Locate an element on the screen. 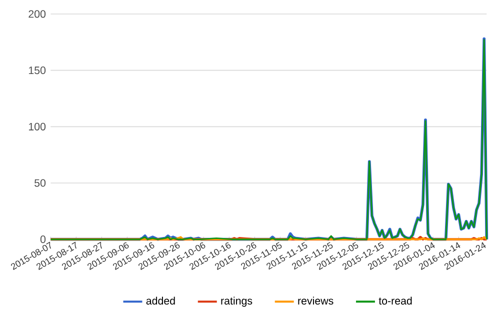  legend-label: reviews is located at coordinates (316, 300).